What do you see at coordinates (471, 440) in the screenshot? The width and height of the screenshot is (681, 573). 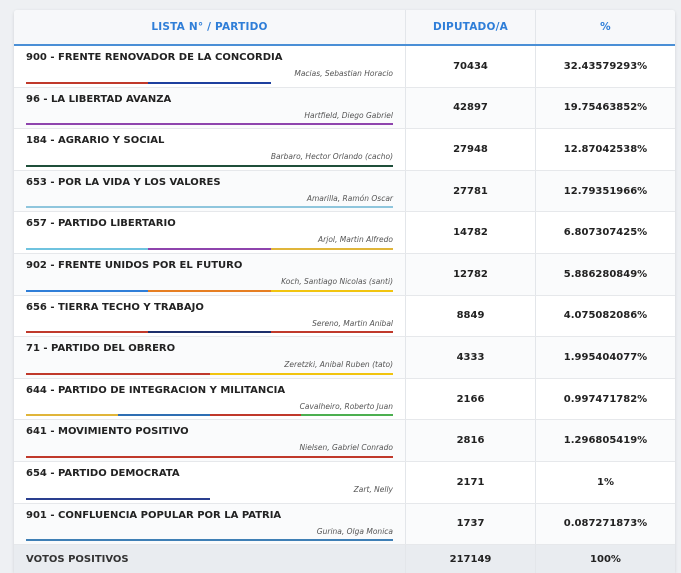 I see `votes-cell: 2816` at bounding box center [471, 440].